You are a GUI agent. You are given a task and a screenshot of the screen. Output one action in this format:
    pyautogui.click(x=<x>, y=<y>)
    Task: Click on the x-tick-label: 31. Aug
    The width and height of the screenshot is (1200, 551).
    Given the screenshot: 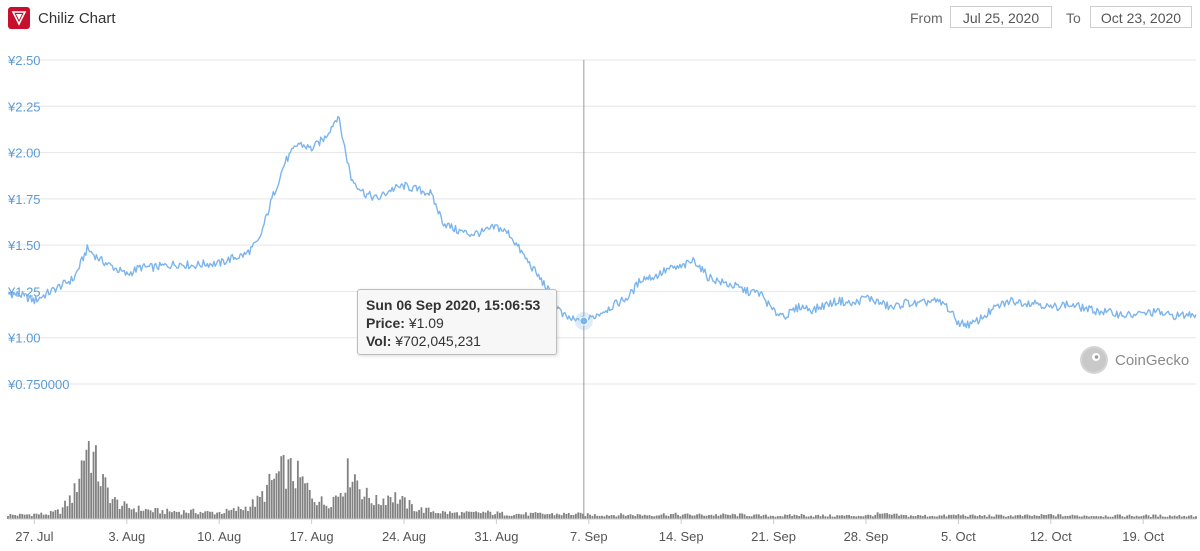 What is the action you would take?
    pyautogui.click(x=496, y=536)
    